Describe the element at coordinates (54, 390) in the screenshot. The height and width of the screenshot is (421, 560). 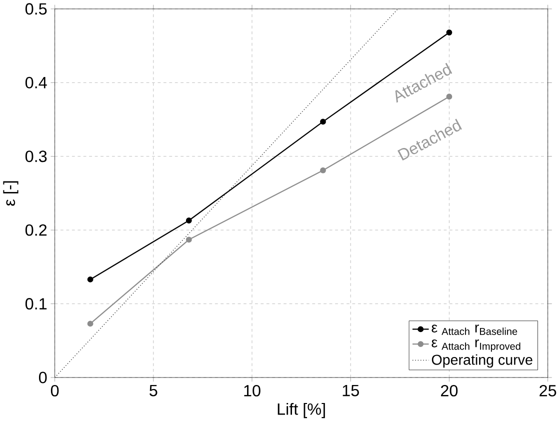
I see `x-tick-label: 0` at that location.